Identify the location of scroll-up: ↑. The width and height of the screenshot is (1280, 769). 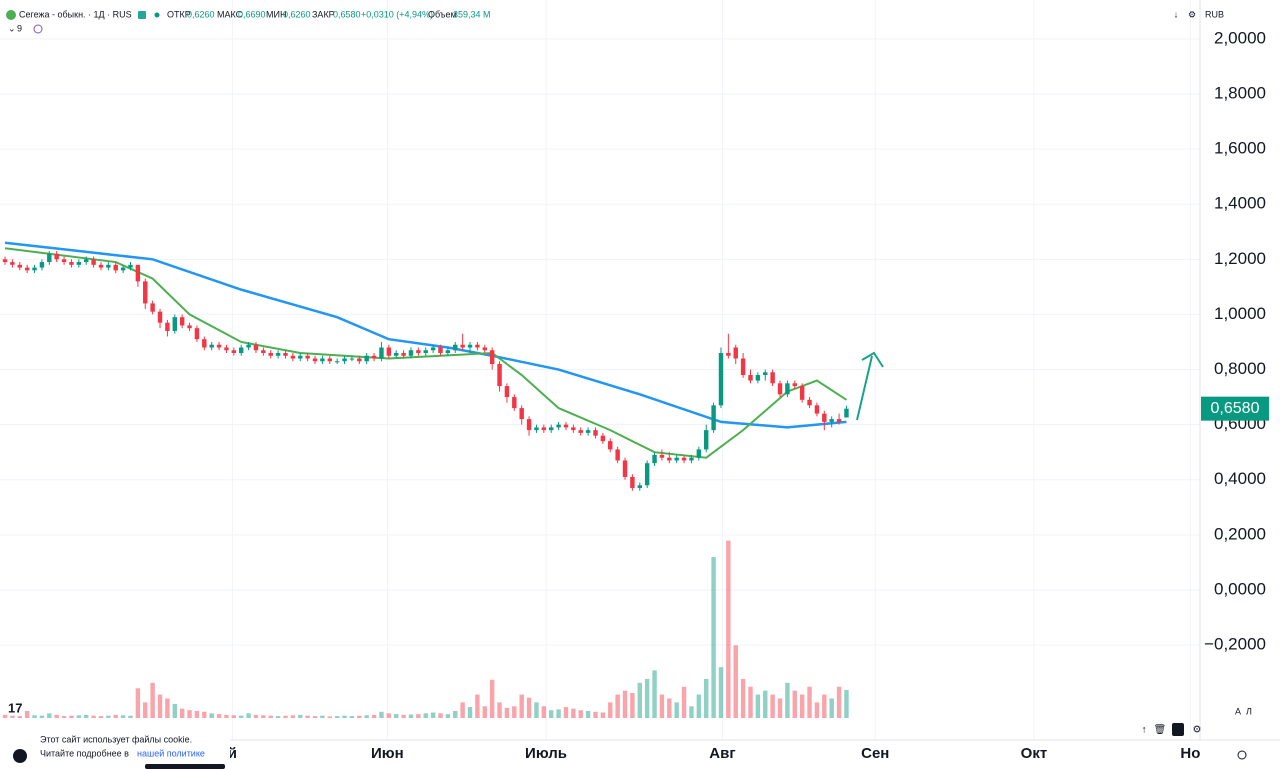
(1144, 730).